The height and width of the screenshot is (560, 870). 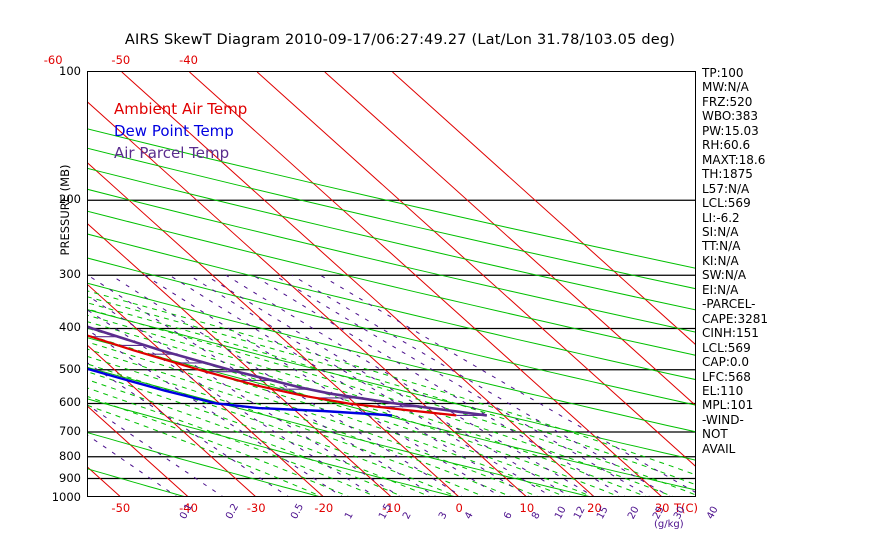 What do you see at coordinates (70, 402) in the screenshot?
I see `pressure-tick-600: 600` at bounding box center [70, 402].